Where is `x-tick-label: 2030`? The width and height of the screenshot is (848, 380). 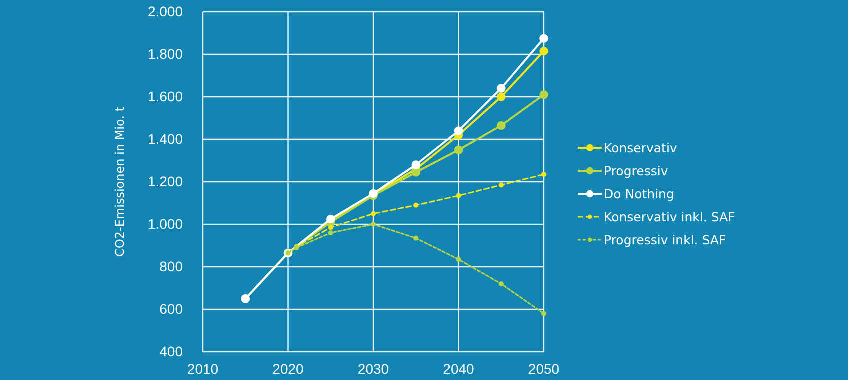 x-tick-label: 2030 is located at coordinates (374, 368).